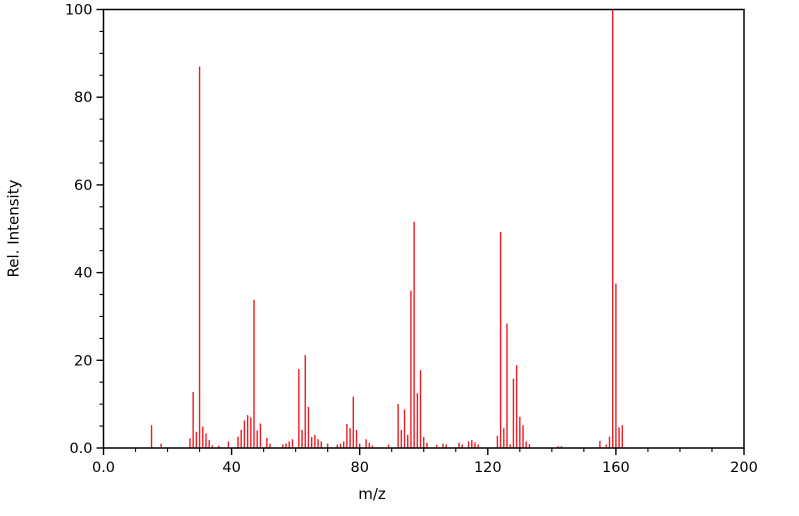 Image resolution: width=799 pixels, height=516 pixels. What do you see at coordinates (231, 468) in the screenshot?
I see `x-tick-label-40: 40` at bounding box center [231, 468].